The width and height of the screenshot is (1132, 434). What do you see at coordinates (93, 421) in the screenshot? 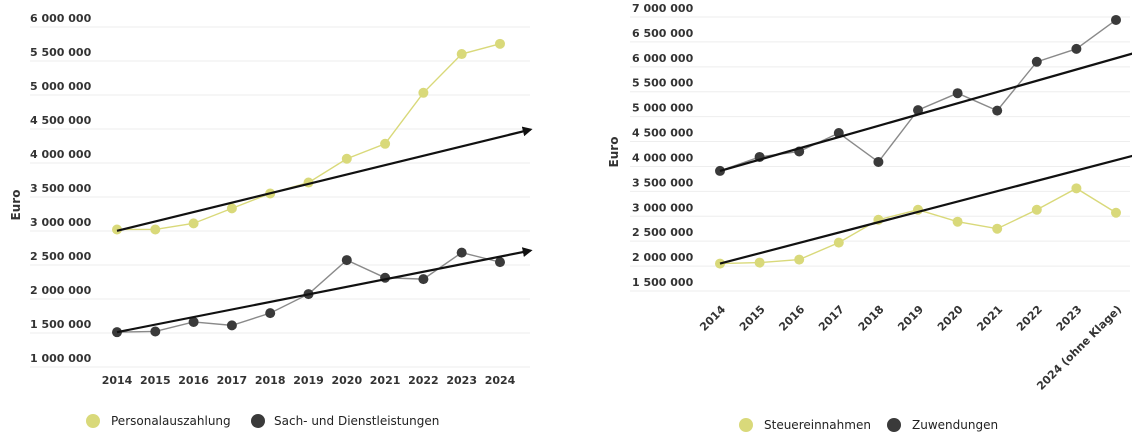
I see `legend-swatch-personalauszahlung` at bounding box center [93, 421].